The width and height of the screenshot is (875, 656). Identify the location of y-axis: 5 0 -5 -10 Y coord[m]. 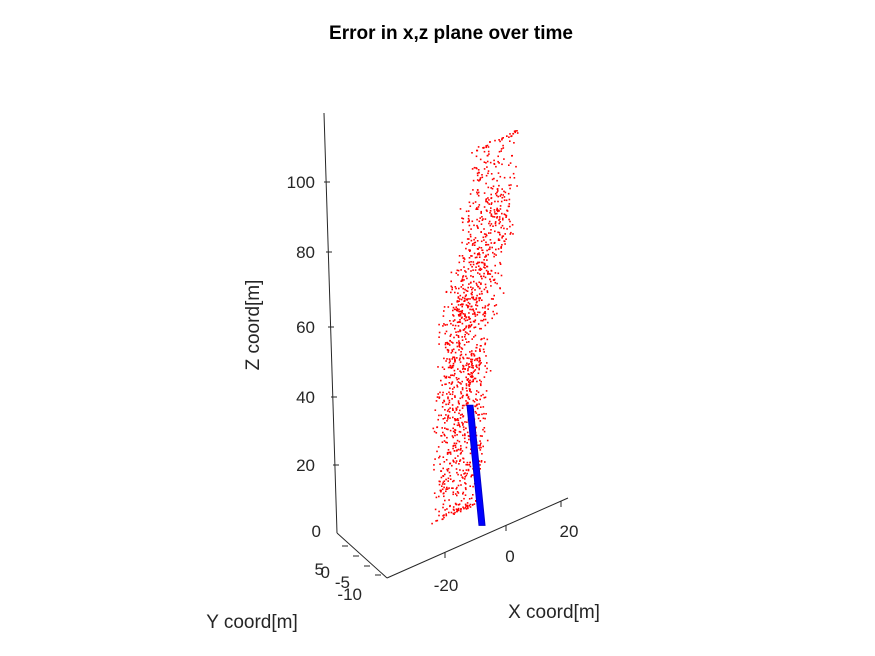
(297, 582).